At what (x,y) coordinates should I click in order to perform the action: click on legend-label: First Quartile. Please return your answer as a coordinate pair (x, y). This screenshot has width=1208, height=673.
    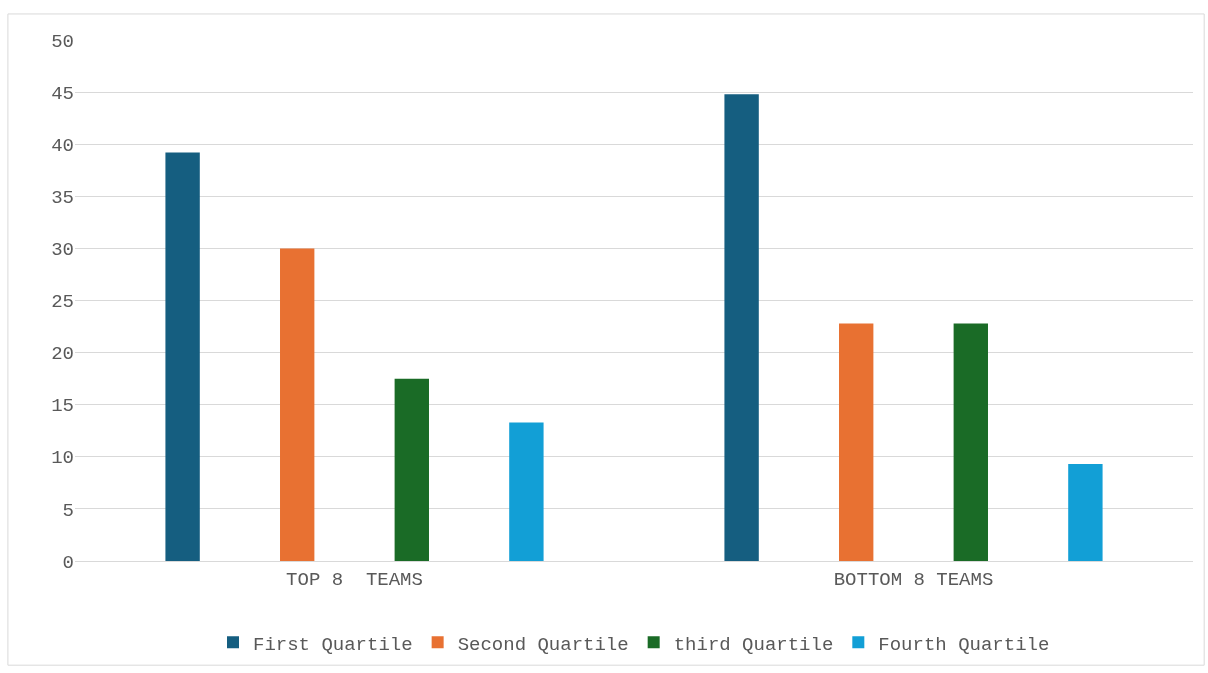
    Looking at the image, I should click on (333, 644).